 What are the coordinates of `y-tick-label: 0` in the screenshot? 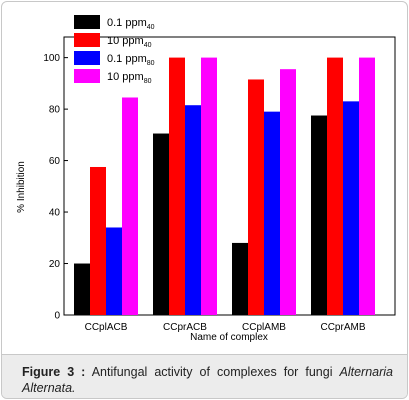 It's located at (57, 316).